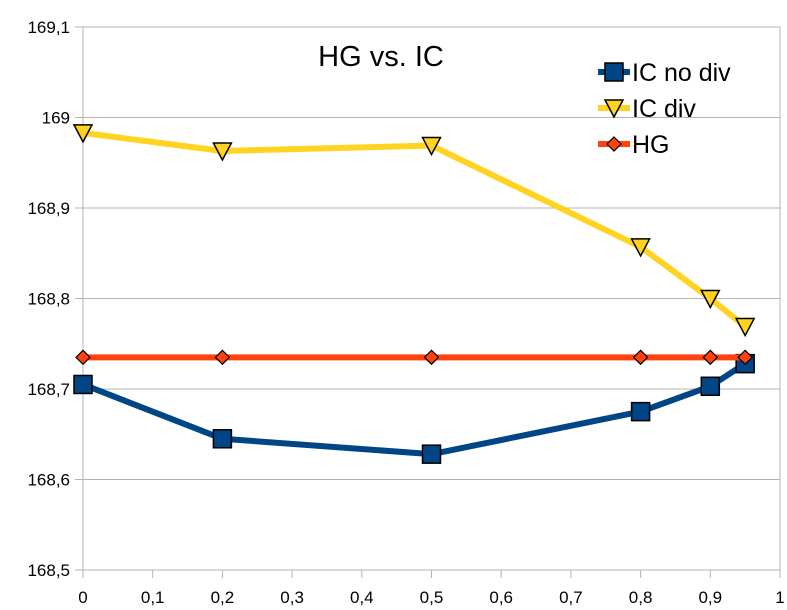  I want to click on chart-title: HG vs. IC, so click(381, 57).